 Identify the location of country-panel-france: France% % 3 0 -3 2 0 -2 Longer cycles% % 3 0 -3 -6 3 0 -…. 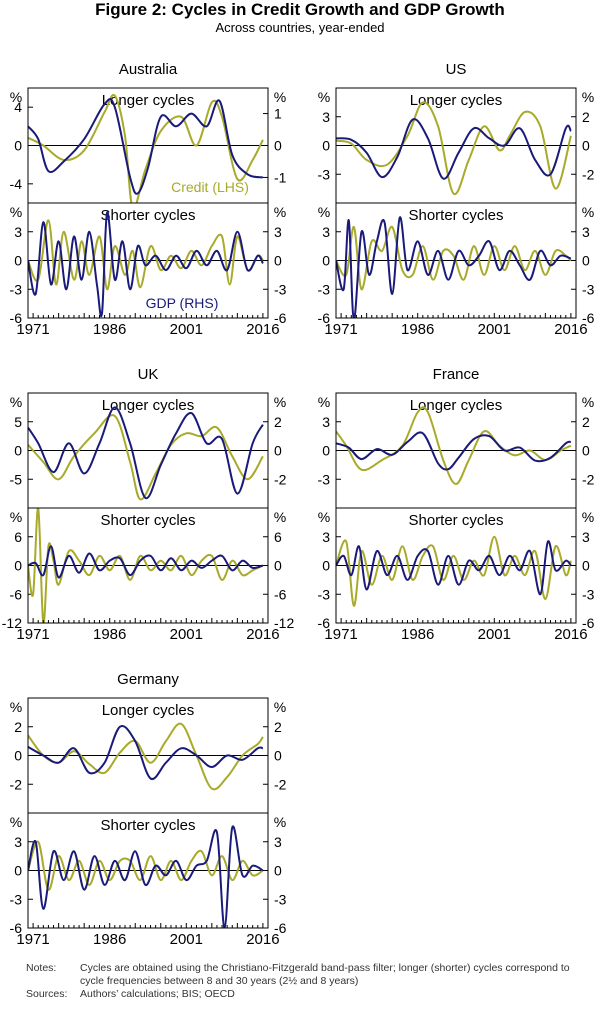
(456, 504).